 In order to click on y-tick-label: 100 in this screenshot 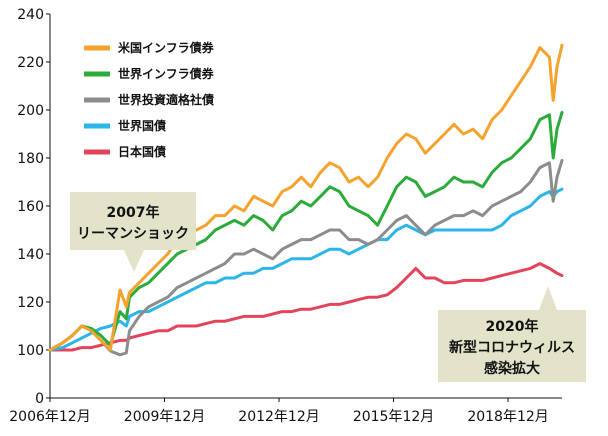, I will do `click(30, 351)`.